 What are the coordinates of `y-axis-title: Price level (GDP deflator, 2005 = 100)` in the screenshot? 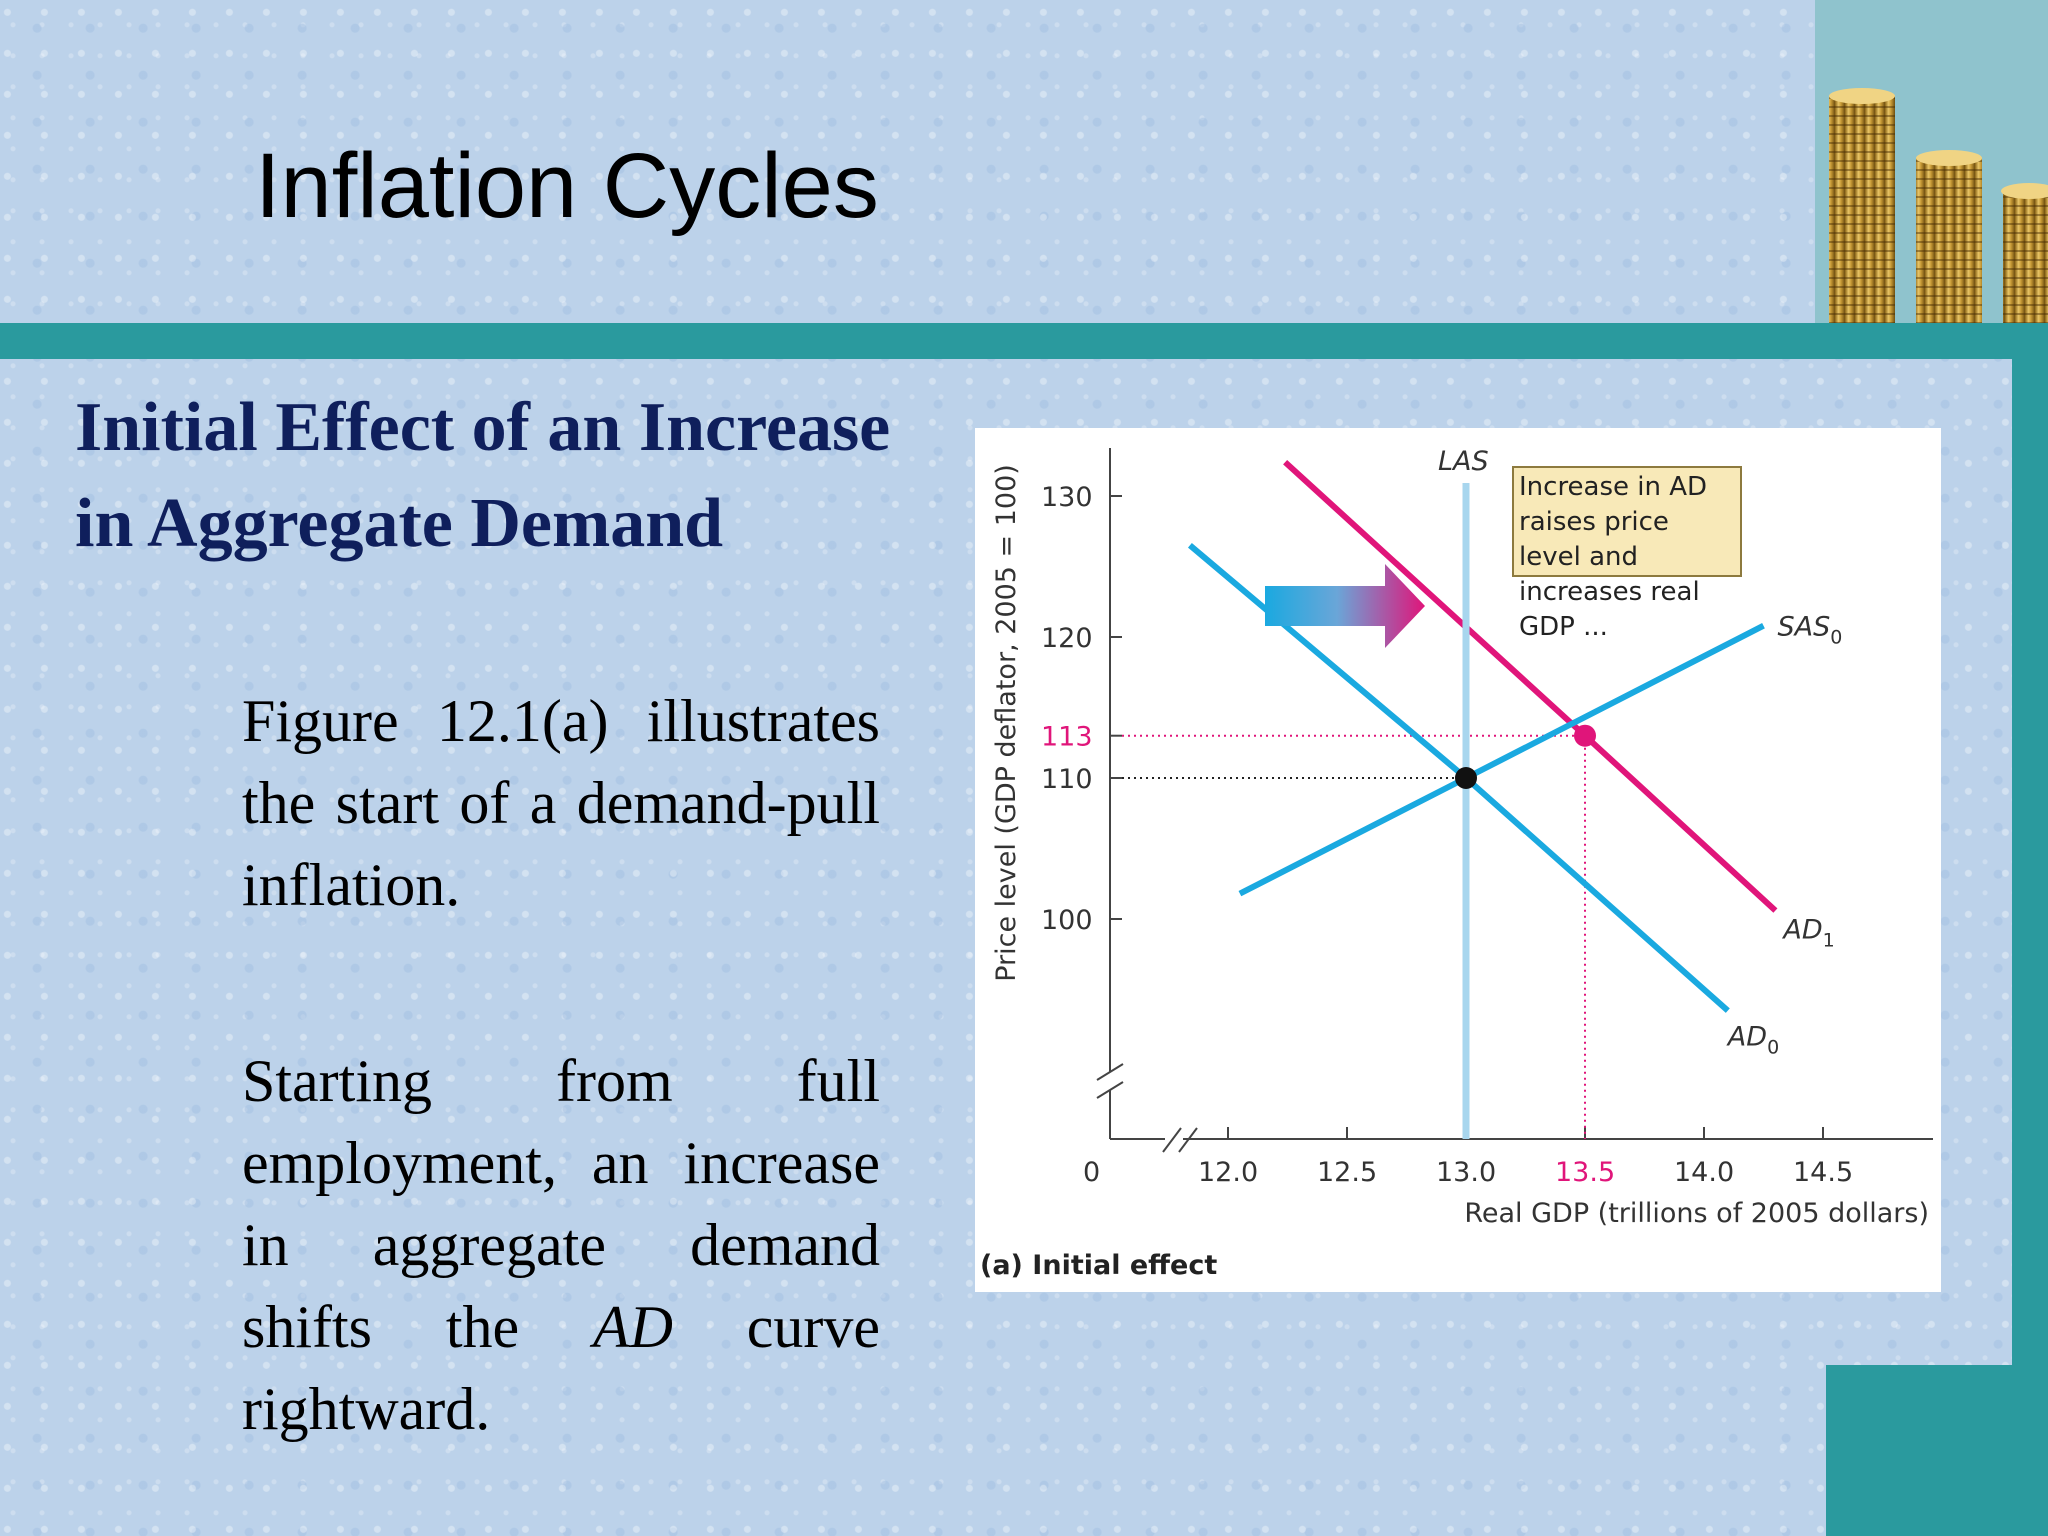 It's located at (1006, 723).